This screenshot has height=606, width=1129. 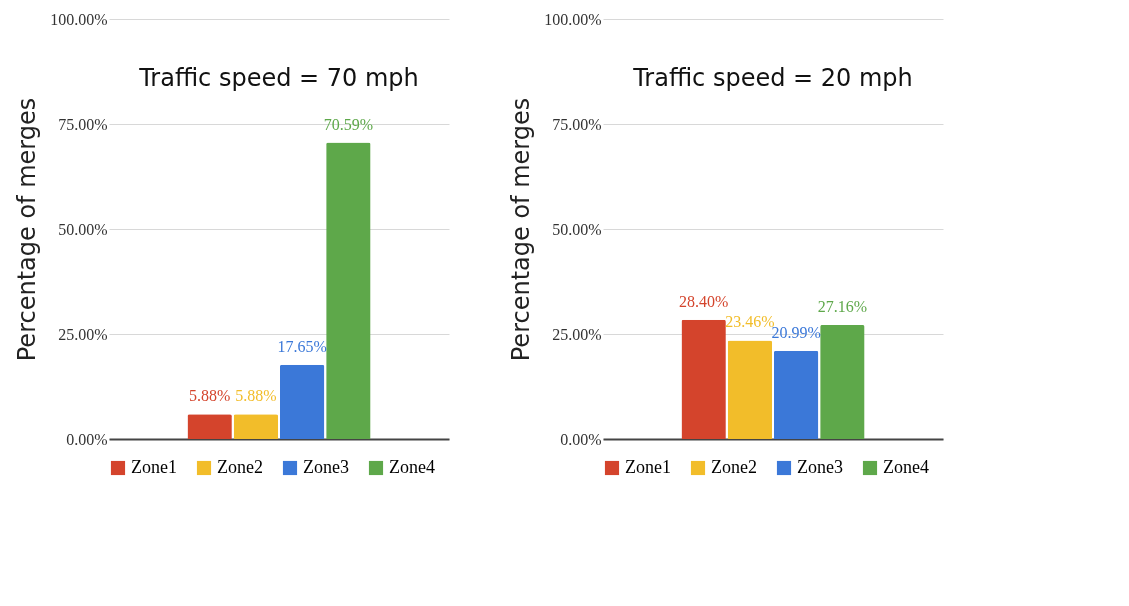 What do you see at coordinates (278, 78) in the screenshot?
I see `text: Traffic speed = 70 mph` at bounding box center [278, 78].